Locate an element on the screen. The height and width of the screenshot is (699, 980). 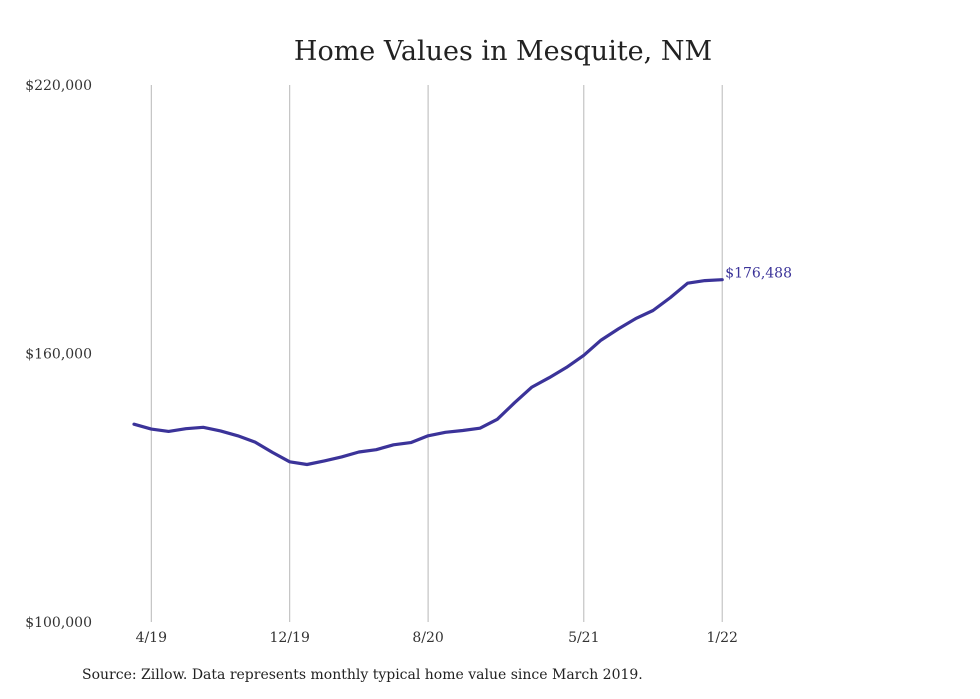
x-tick-label: 1/22 is located at coordinates (721, 638).